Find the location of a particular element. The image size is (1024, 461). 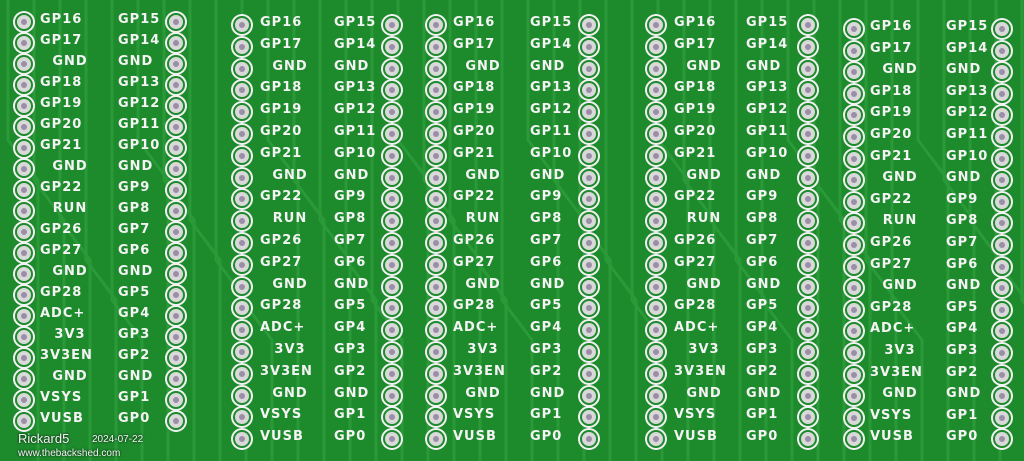

pin-label-right: GP12 is located at coordinates (767, 110).